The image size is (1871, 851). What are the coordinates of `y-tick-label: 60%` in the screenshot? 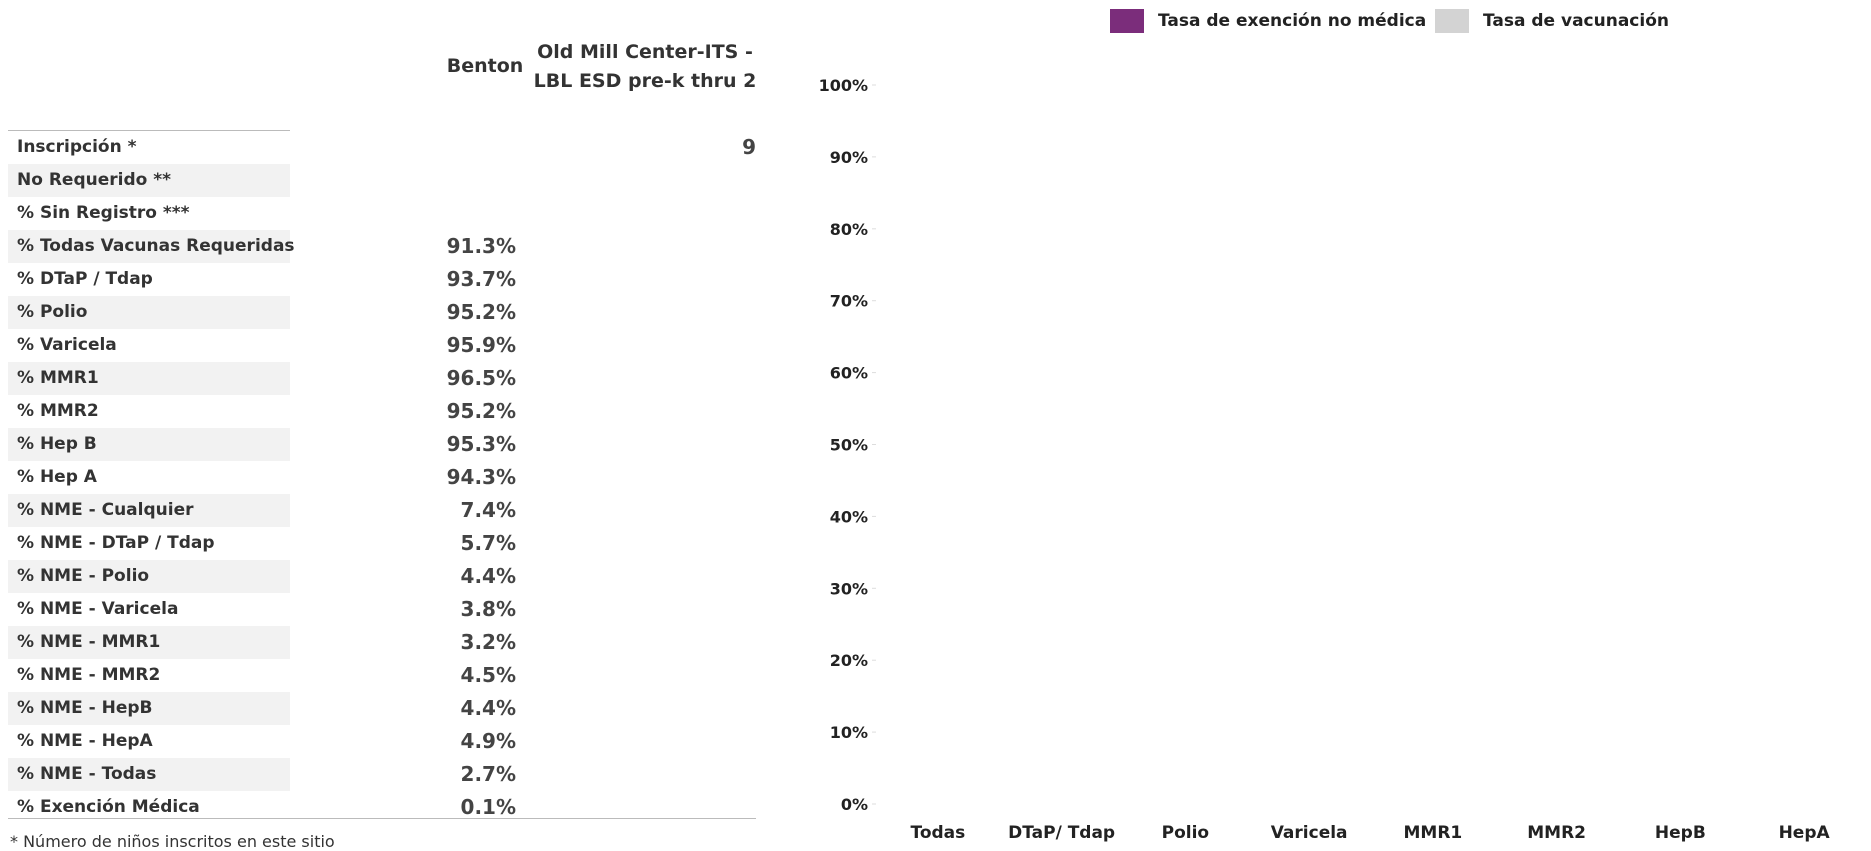 It's located at (849, 373).